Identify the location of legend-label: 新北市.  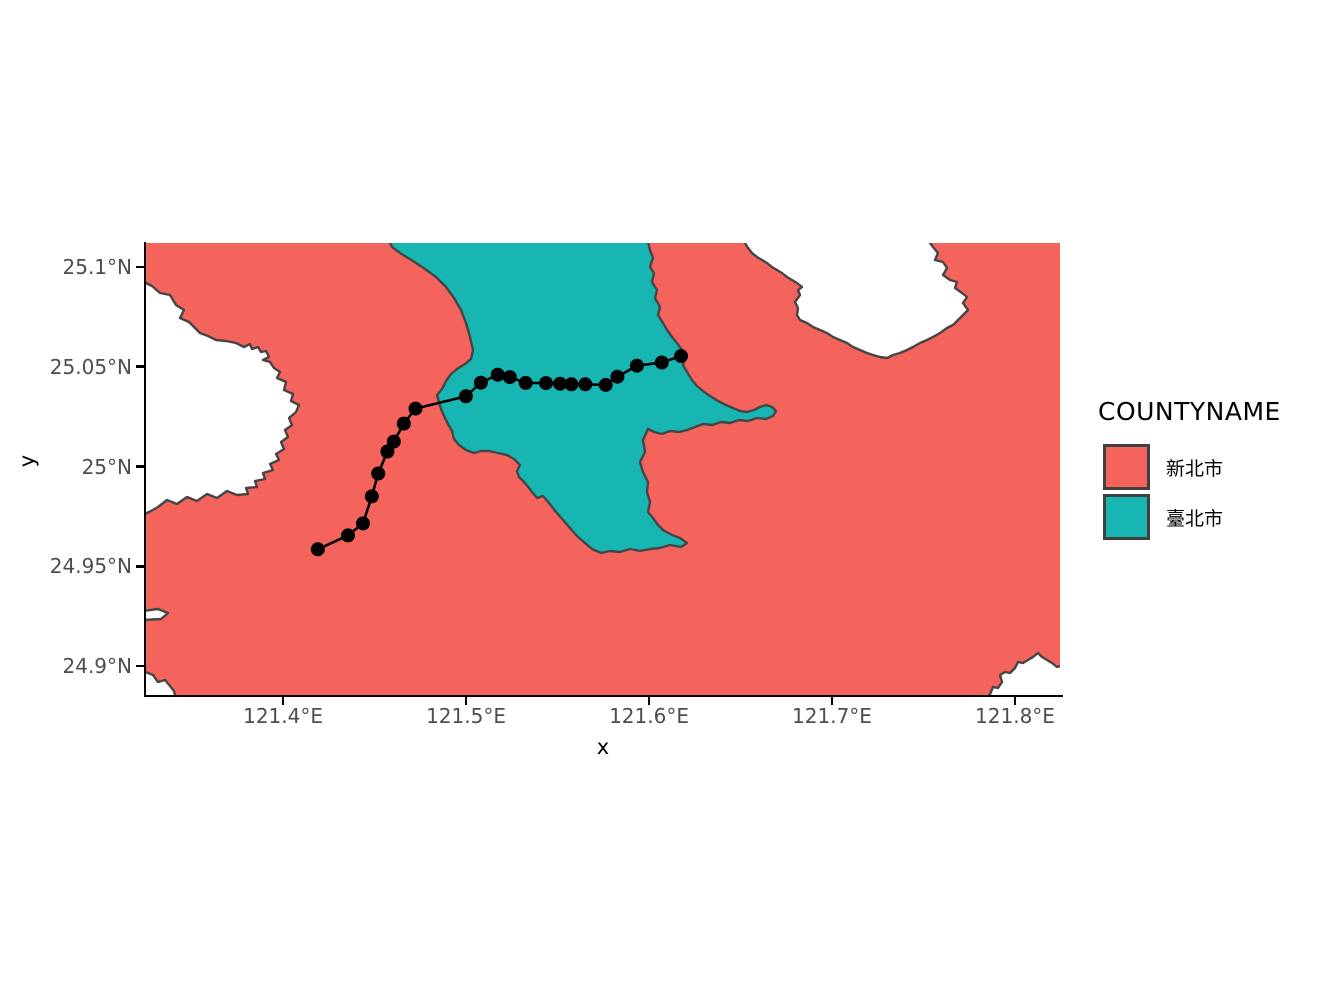
(1195, 468).